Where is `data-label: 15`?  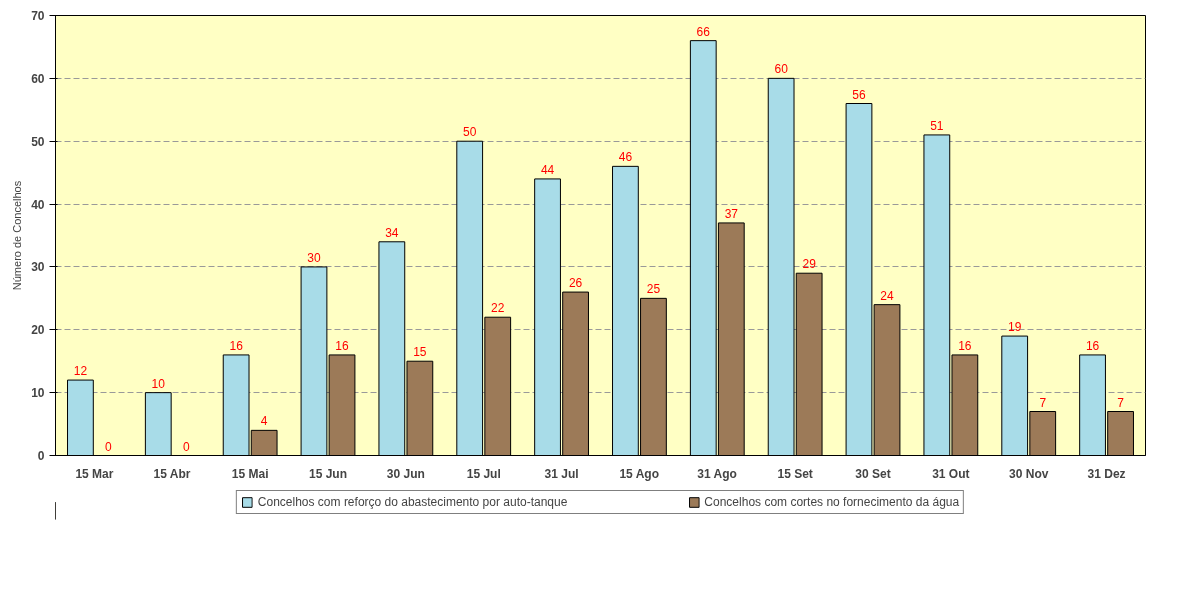
data-label: 15 is located at coordinates (420, 352).